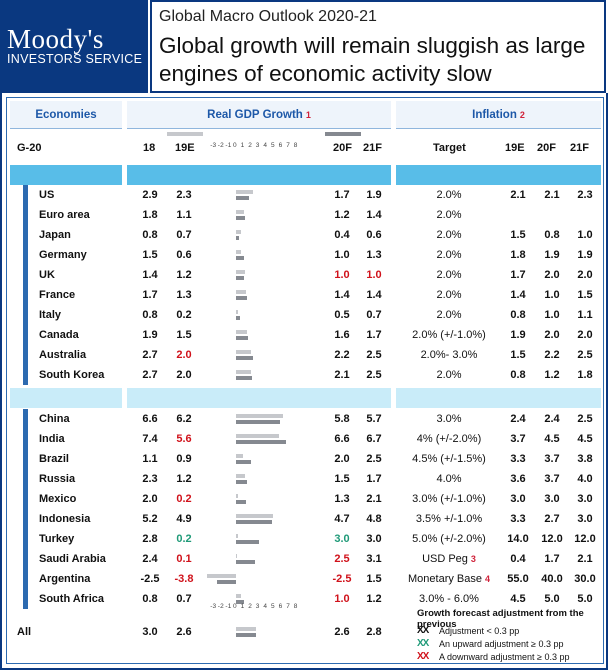 This screenshot has width=608, height=670. Describe the element at coordinates (342, 499) in the screenshot. I see `value-g20: 1.3` at that location.